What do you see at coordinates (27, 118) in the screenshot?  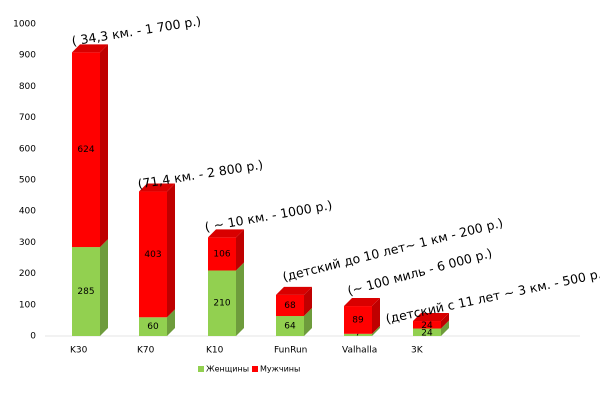 I see `y-tick-label: 700` at bounding box center [27, 118].